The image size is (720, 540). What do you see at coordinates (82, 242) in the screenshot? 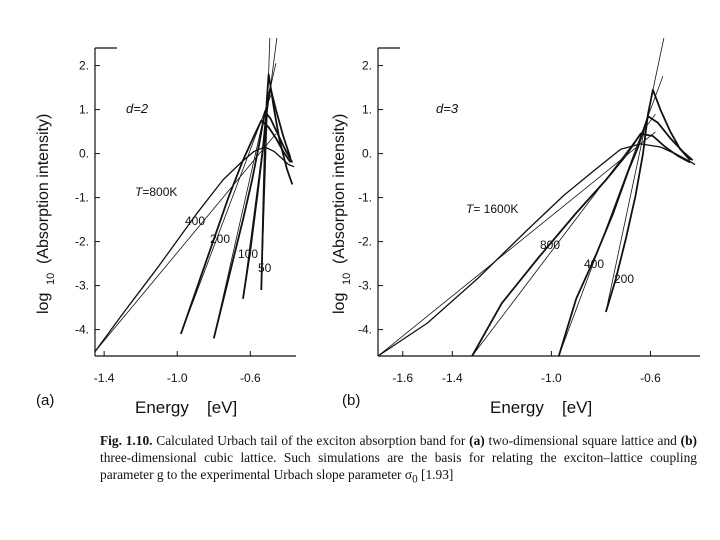
I see `panel-a-y-tick-label: -2.` at bounding box center [82, 242].